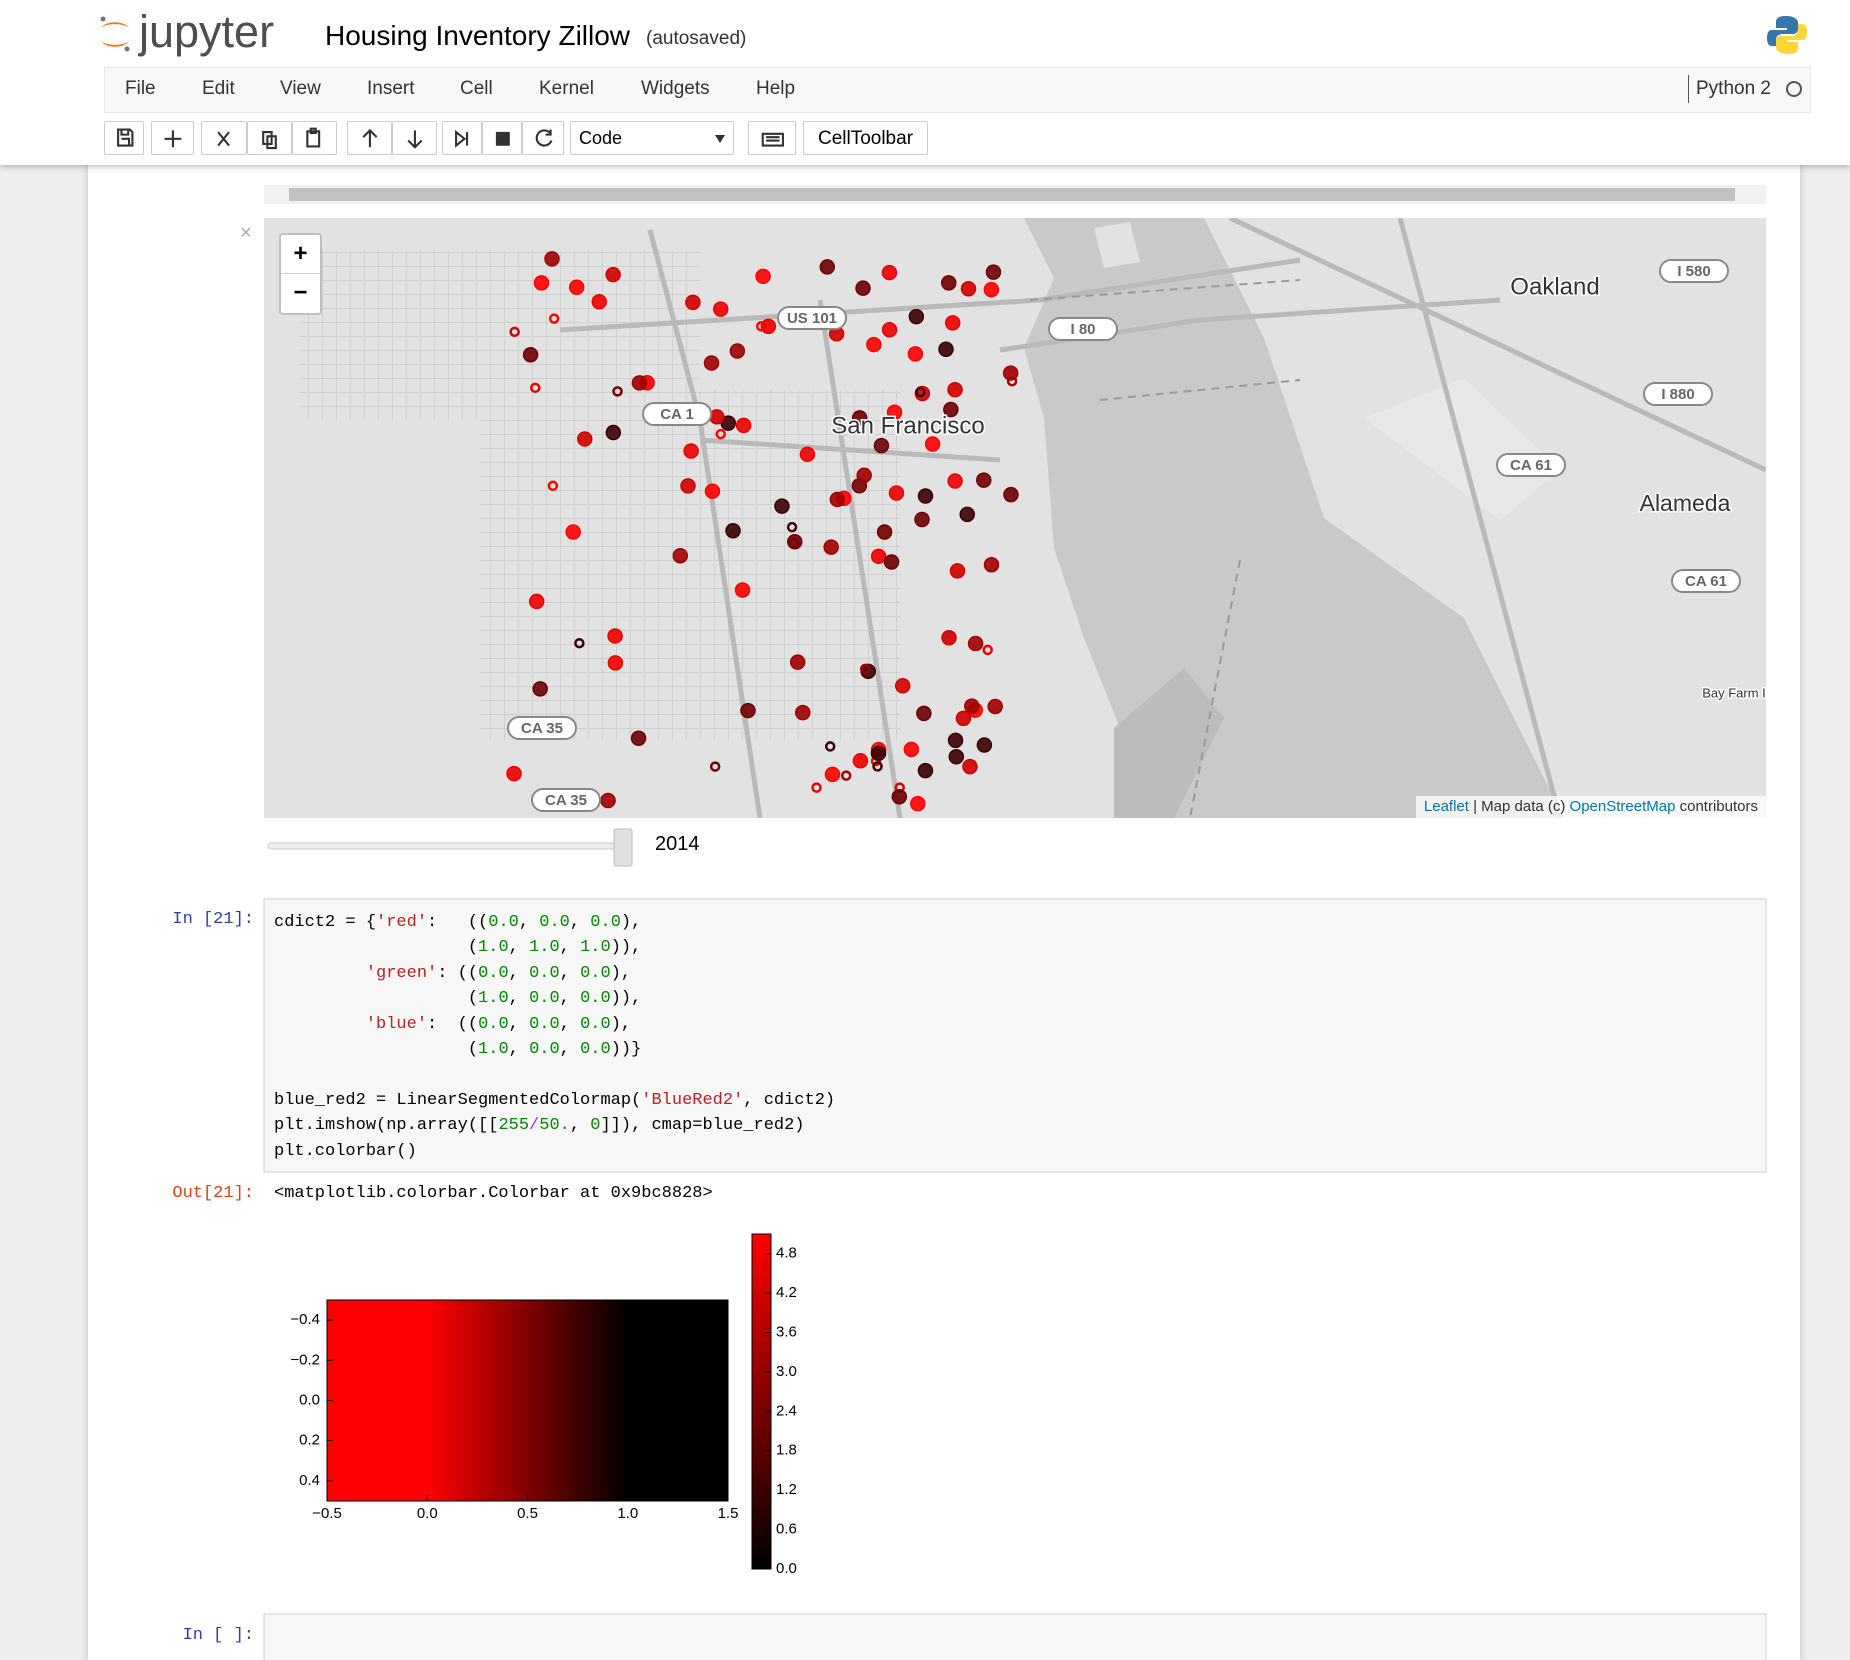  I want to click on close-output: ×, so click(246, 233).